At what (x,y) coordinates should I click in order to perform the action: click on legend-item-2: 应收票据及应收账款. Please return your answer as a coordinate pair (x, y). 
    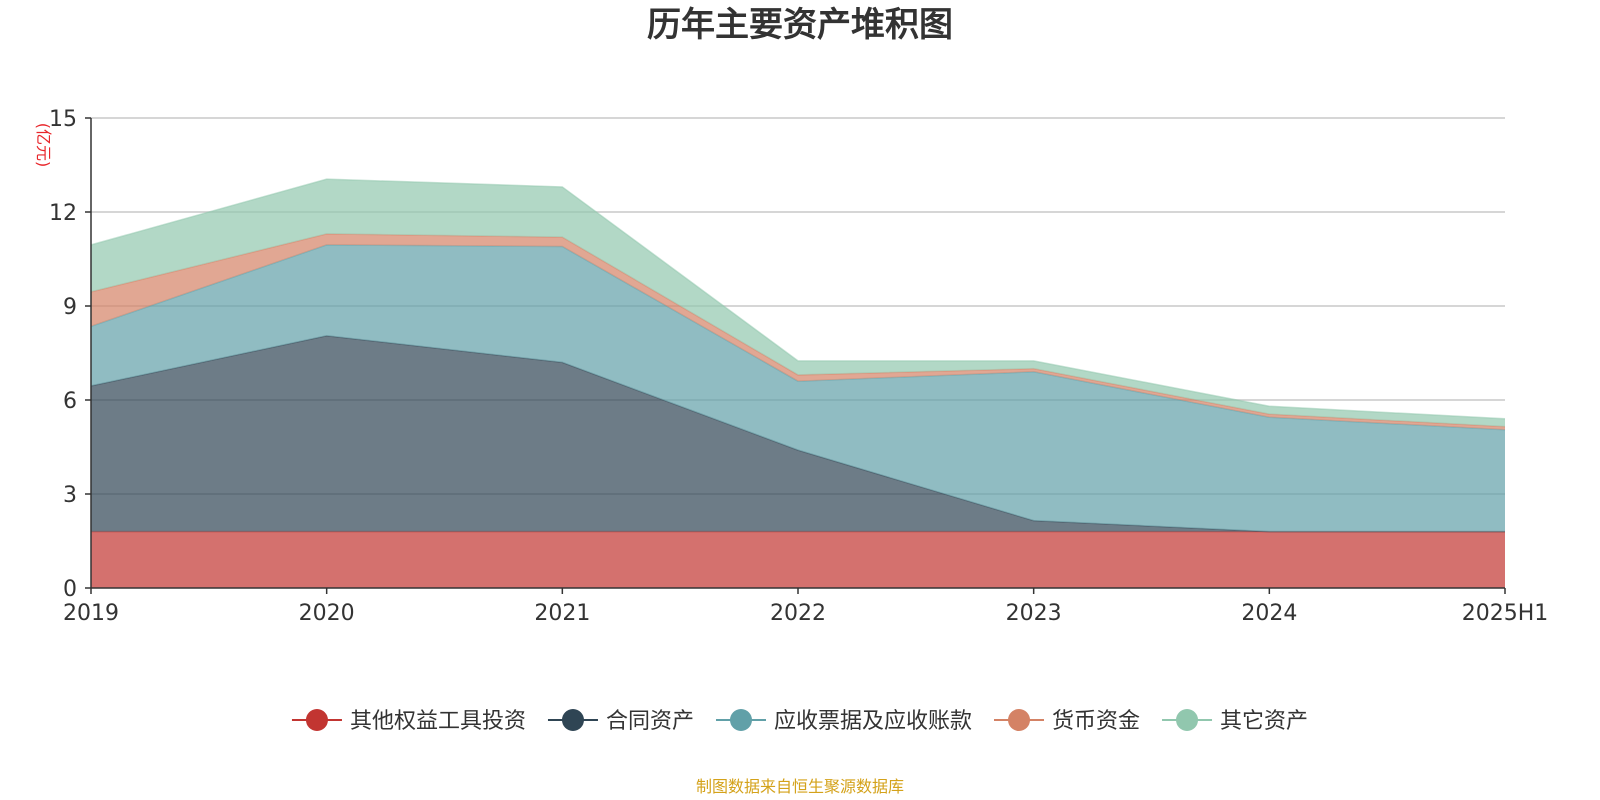
    Looking at the image, I should click on (843, 721).